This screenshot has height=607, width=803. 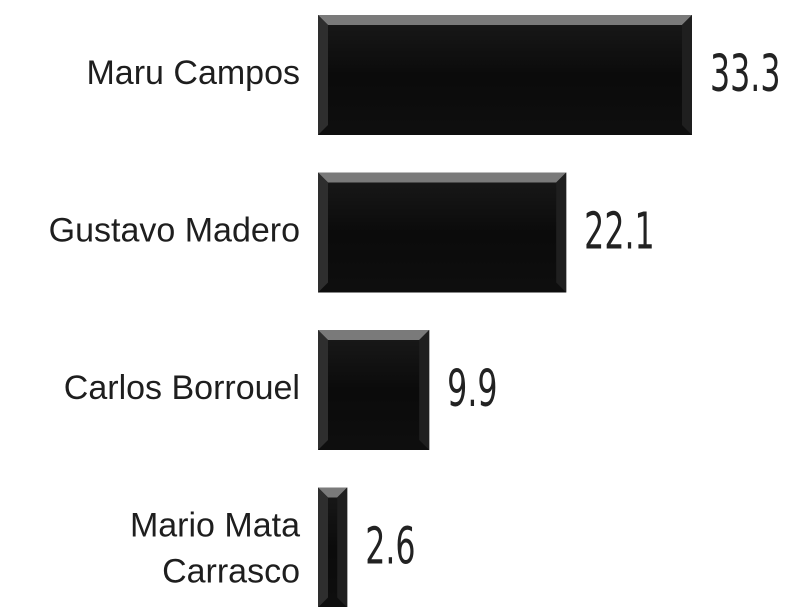 I want to click on value-label: 33.3, so click(x=745, y=73).